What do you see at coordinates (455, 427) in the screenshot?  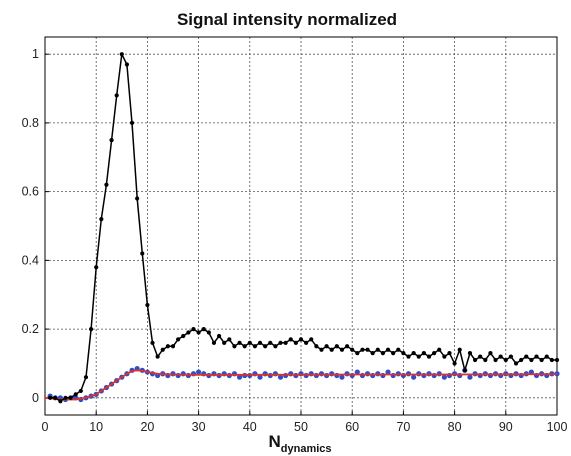 I see `x-tick-label: 80` at bounding box center [455, 427].